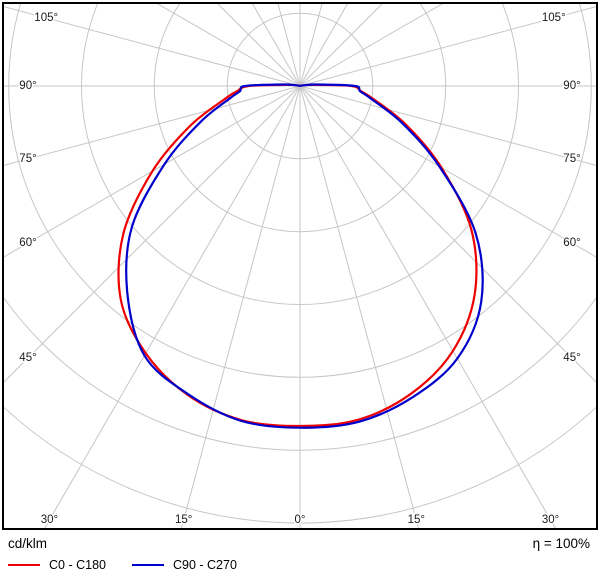 This screenshot has height=588, width=600. I want to click on legend: C0 - C180 C90 - C270, so click(299, 565).